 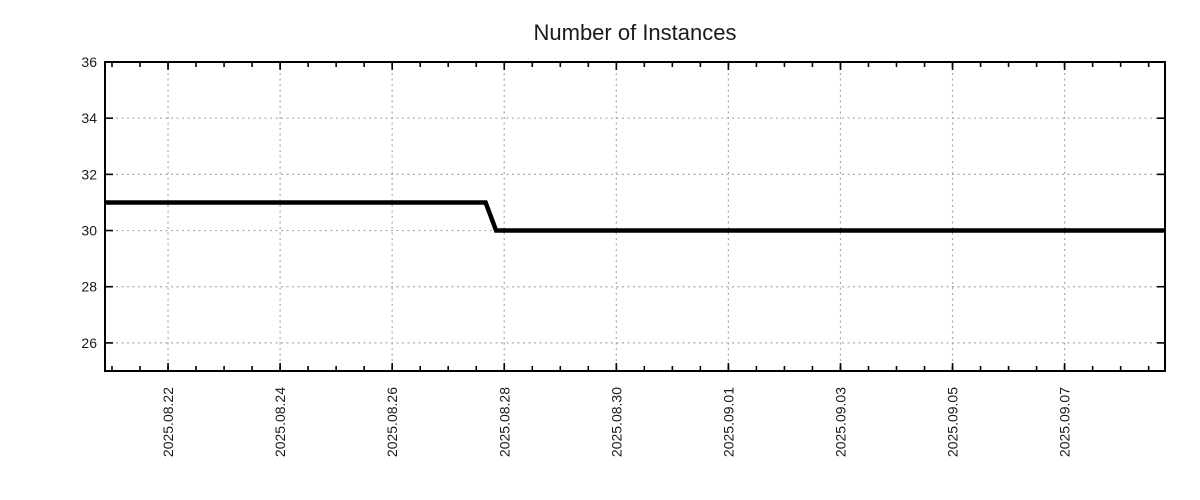 I want to click on x-tick-label: 2025.08.26, so click(x=392, y=422).